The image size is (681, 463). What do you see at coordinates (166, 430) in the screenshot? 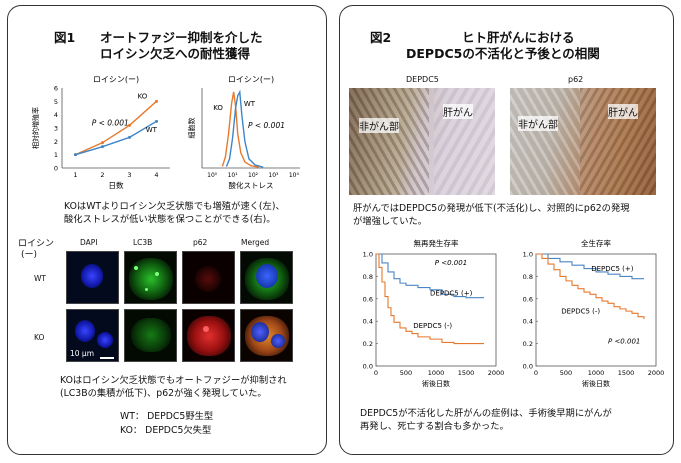
I see `legend-ko: KO： DEPDC5欠失型` at bounding box center [166, 430].